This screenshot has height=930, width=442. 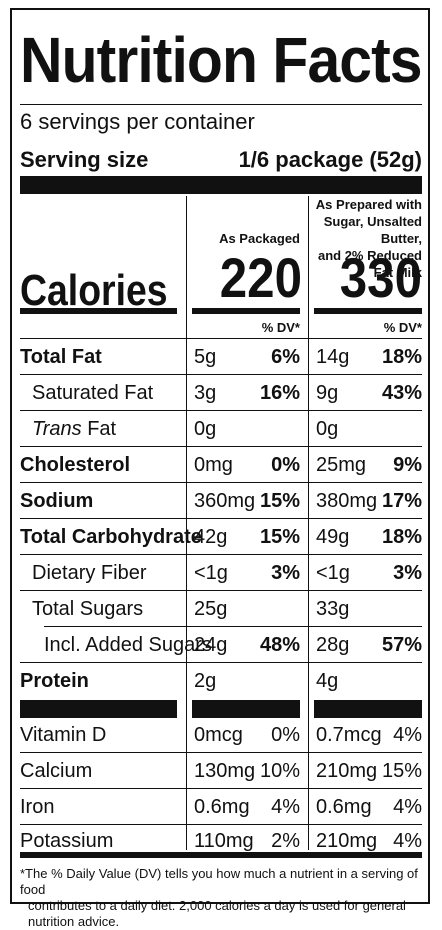 What do you see at coordinates (349, 735) in the screenshot?
I see `amount-prepared: 0.7mcg` at bounding box center [349, 735].